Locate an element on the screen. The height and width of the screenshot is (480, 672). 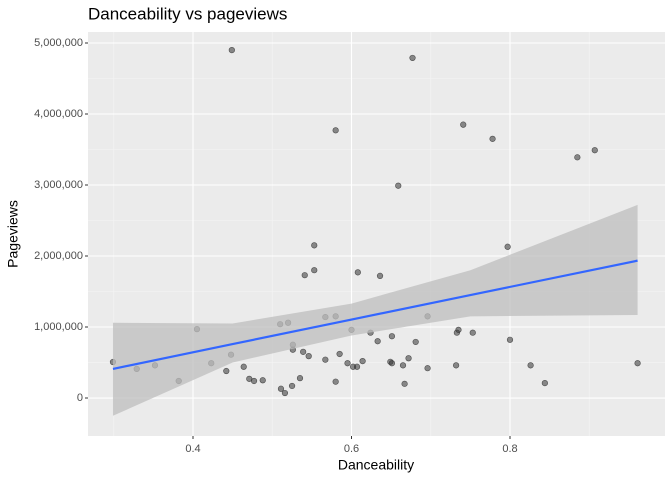
y-tick-label: 1,000,000 is located at coordinates (58, 327).